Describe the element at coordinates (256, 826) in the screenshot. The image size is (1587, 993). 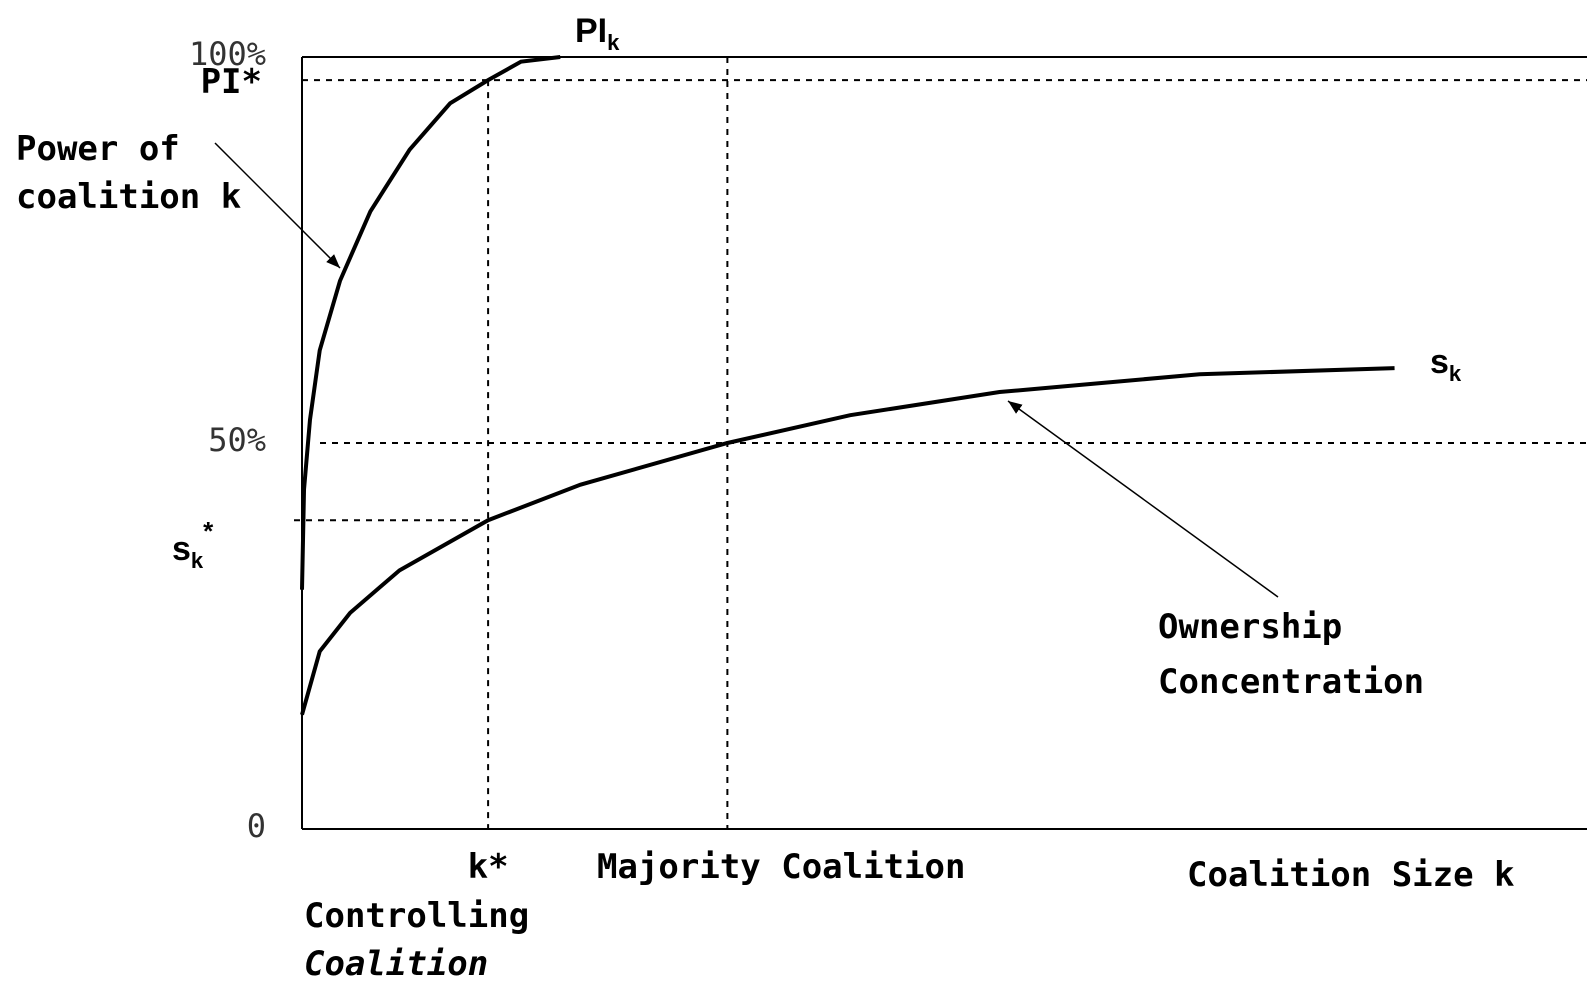
I see `y-tick-label: 0` at that location.